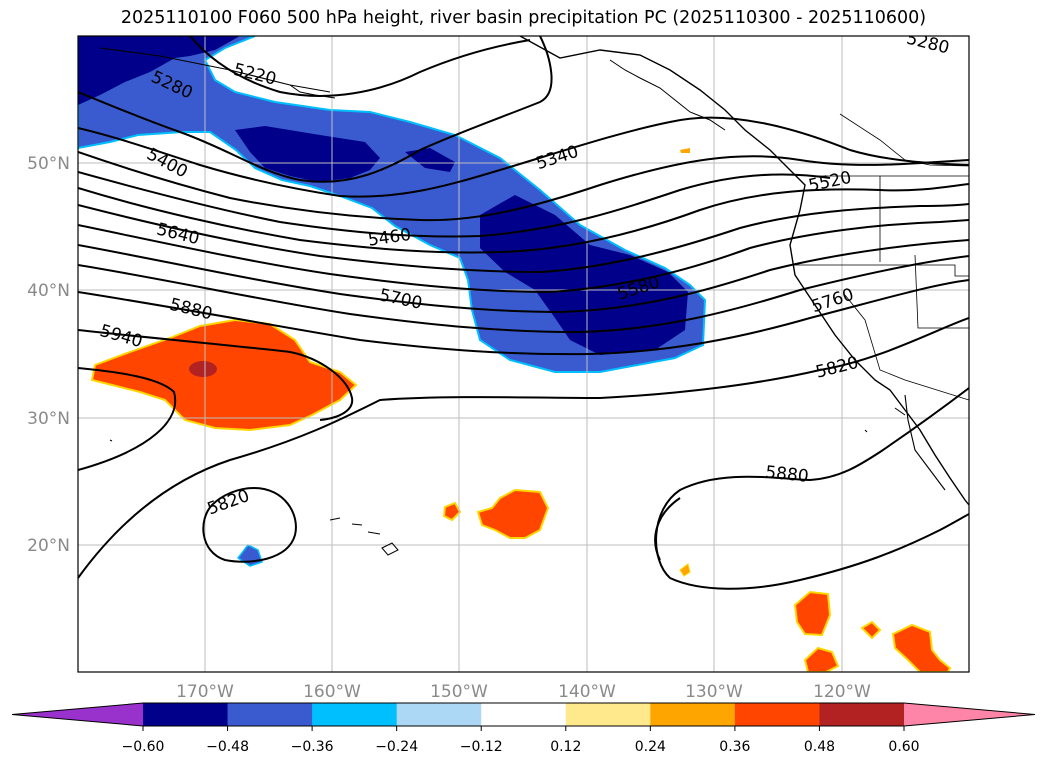 Image resolution: width=1047 pixels, height=765 pixels. What do you see at coordinates (481, 747) in the screenshot?
I see `colorbar-tick-label: −0.12` at bounding box center [481, 747].